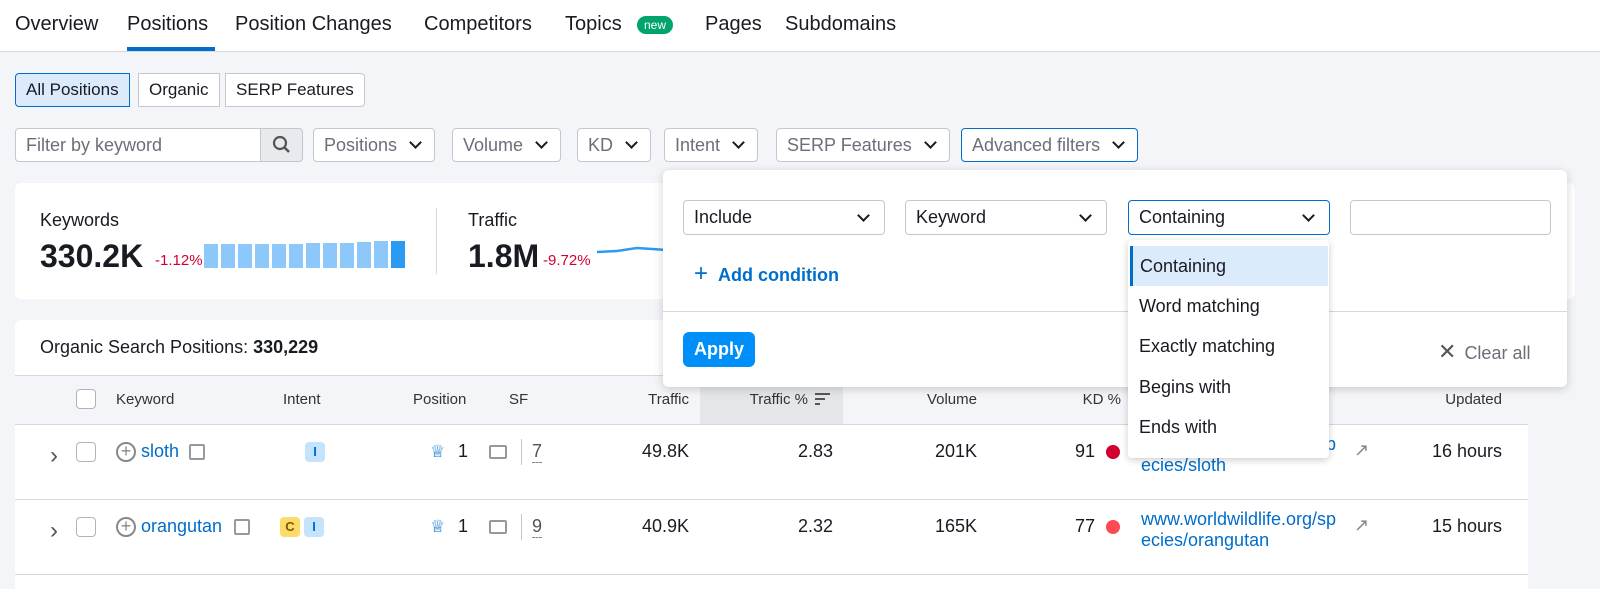  I want to click on search-button, so click(281, 145).